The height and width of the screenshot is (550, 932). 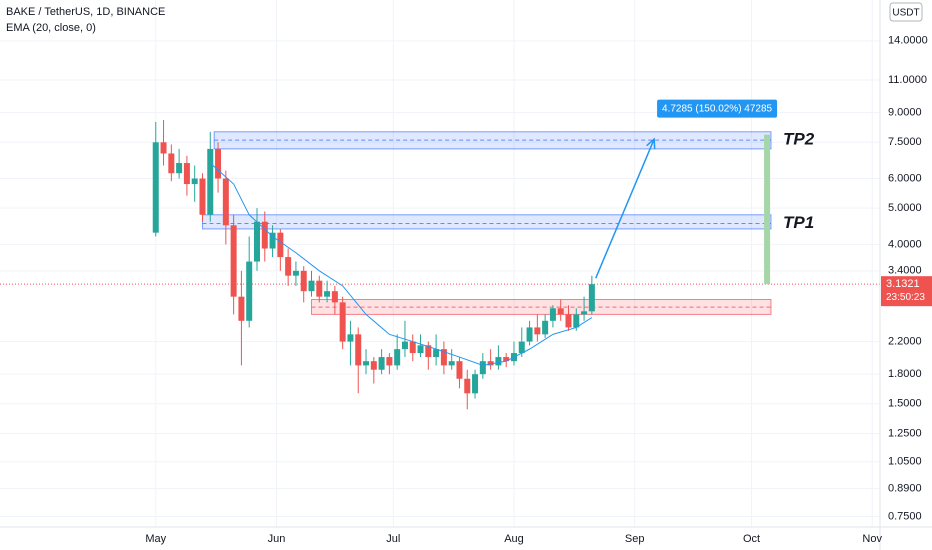 I want to click on y-tick-label: 3.4000, so click(x=905, y=271).